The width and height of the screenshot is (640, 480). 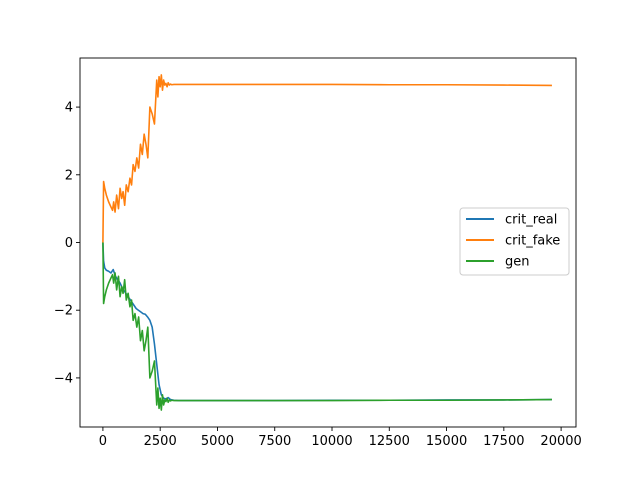 I want to click on x-tick-label: 5000, so click(x=217, y=441).